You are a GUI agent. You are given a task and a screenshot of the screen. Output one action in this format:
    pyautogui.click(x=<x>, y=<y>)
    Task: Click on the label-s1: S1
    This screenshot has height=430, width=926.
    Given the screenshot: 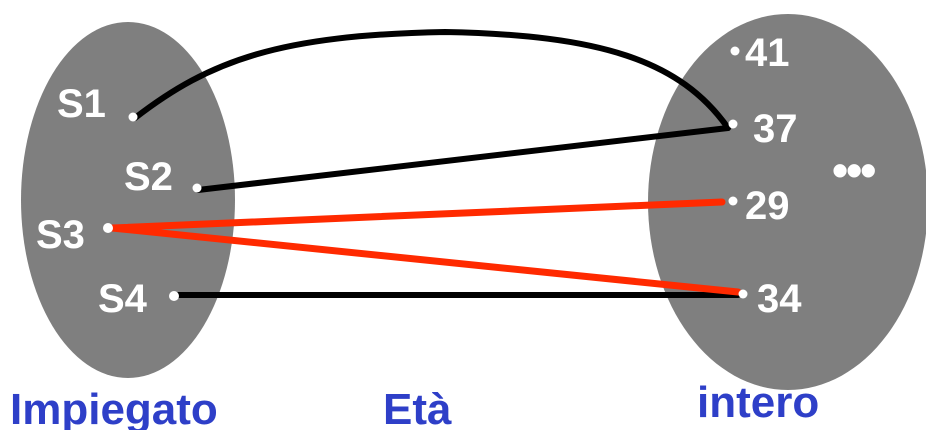 What is the action you would take?
    pyautogui.click(x=81, y=104)
    